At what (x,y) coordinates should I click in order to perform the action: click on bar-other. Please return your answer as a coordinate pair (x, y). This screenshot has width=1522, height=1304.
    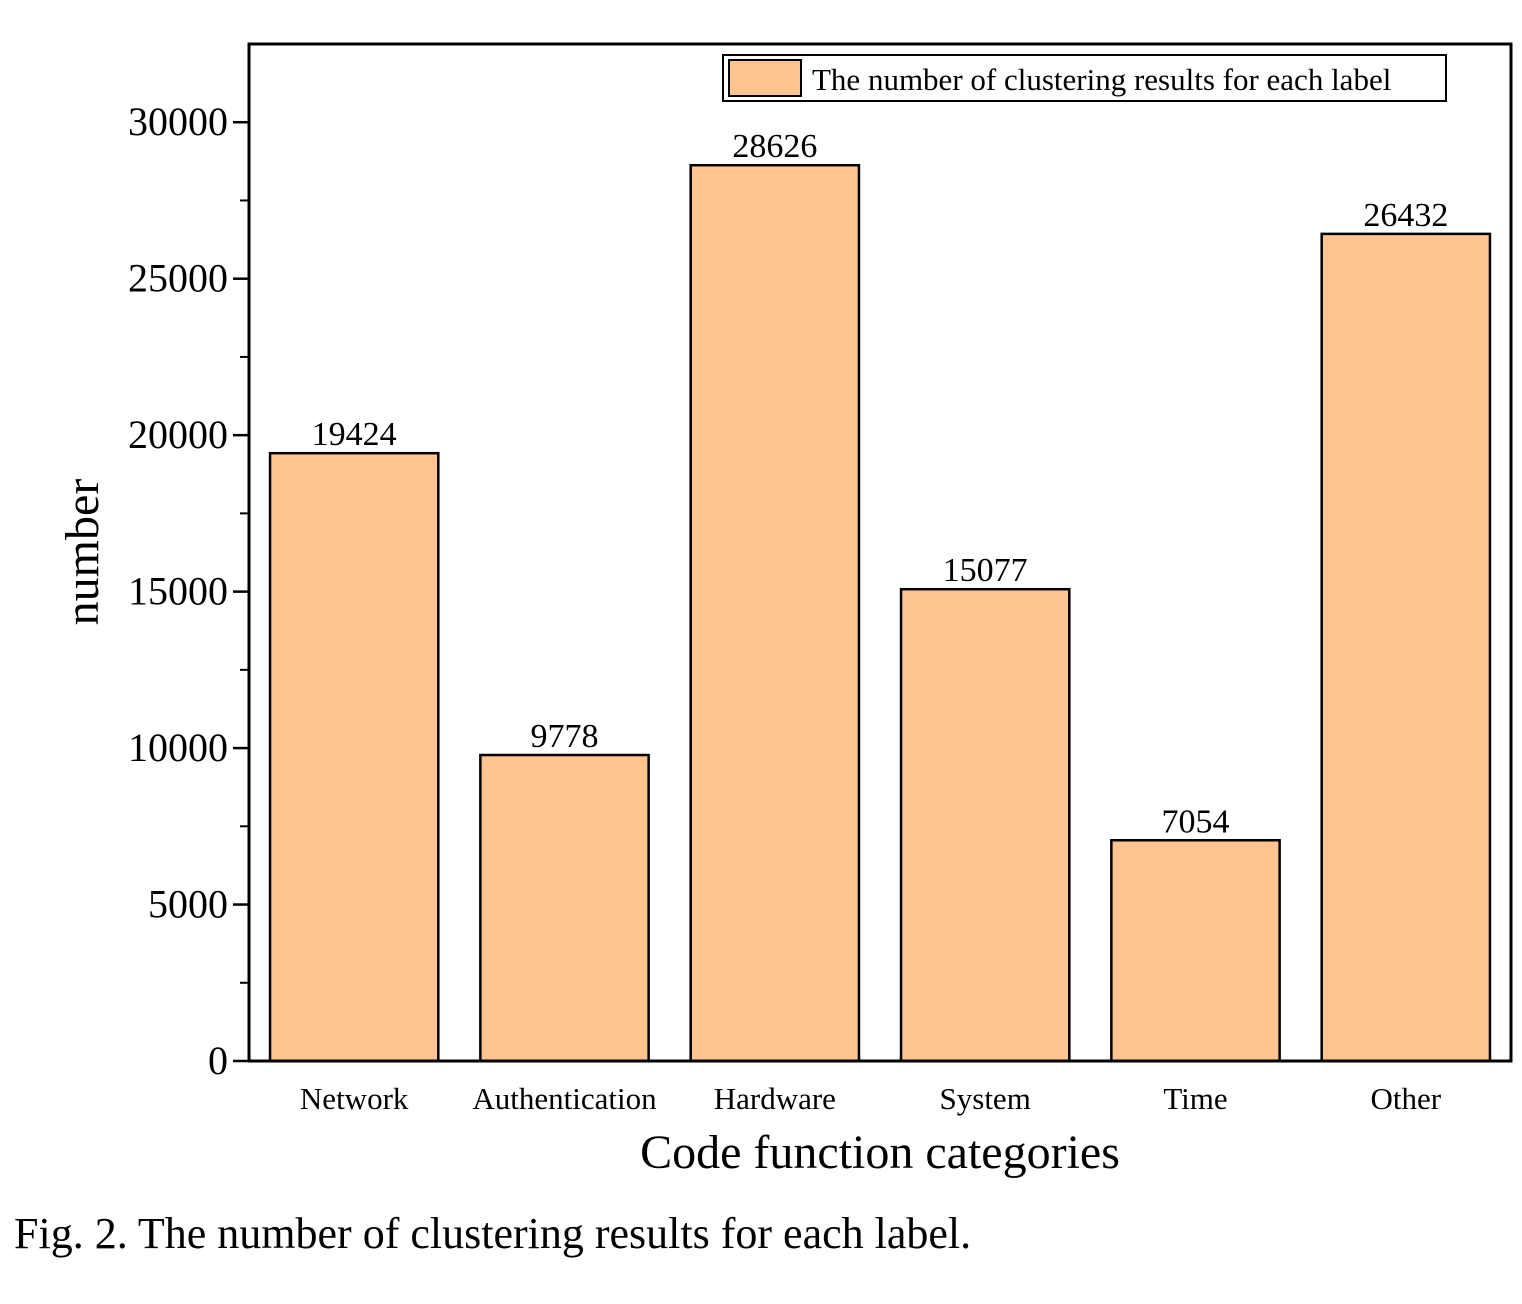
    Looking at the image, I should click on (1406, 647).